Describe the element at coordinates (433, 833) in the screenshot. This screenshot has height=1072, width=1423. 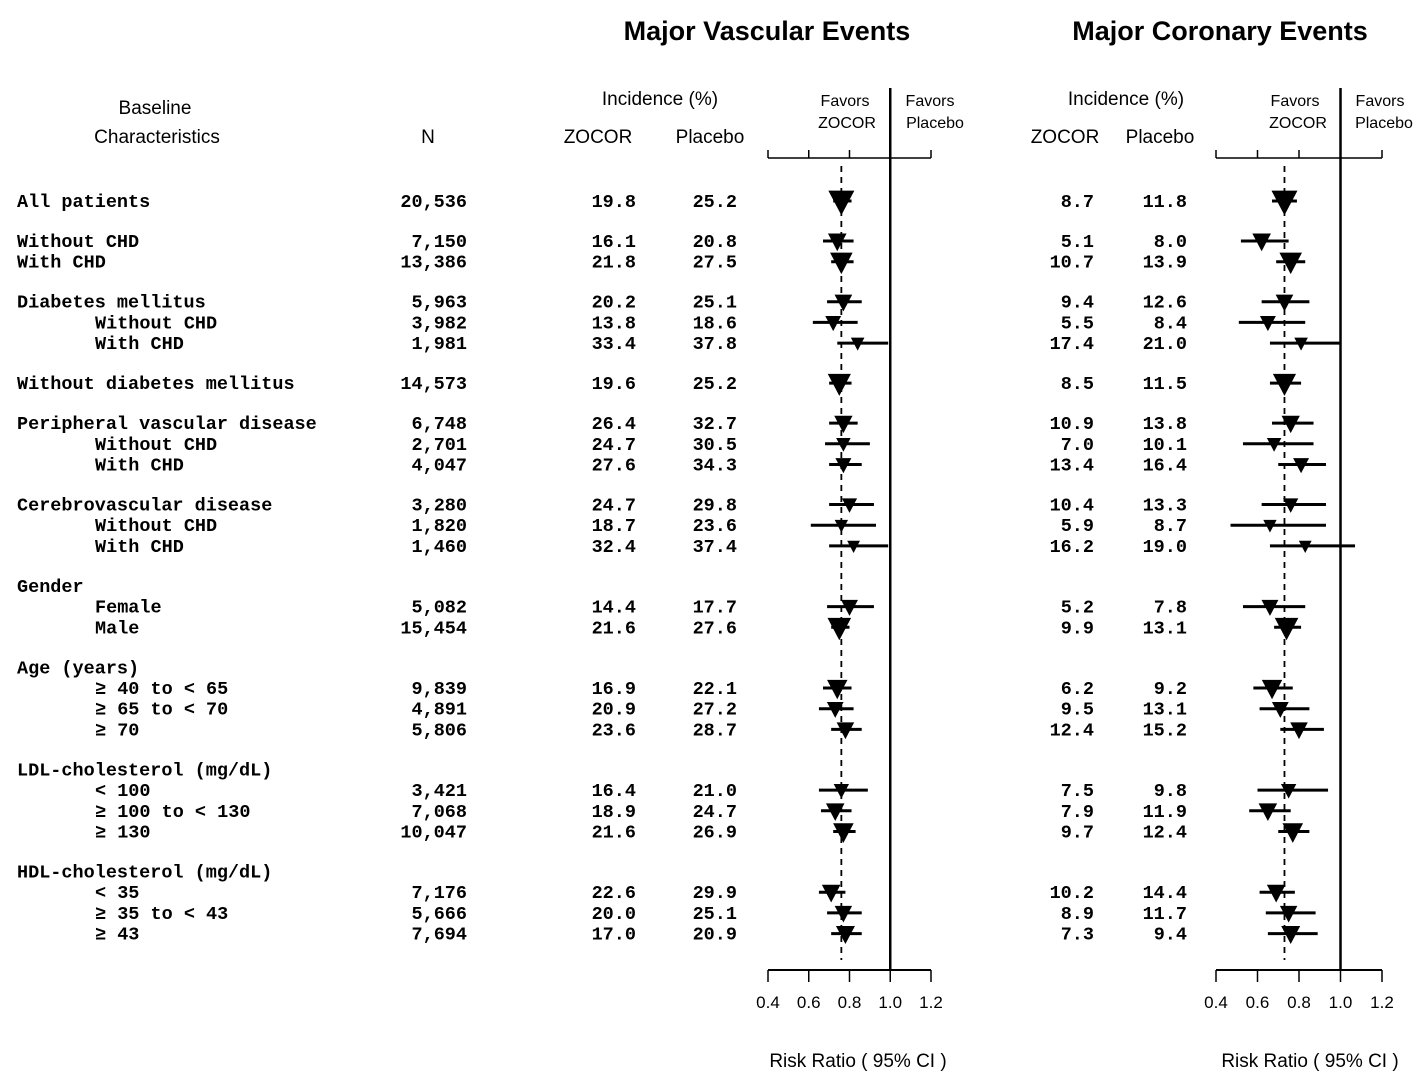
I see `row-n: 10,047` at that location.